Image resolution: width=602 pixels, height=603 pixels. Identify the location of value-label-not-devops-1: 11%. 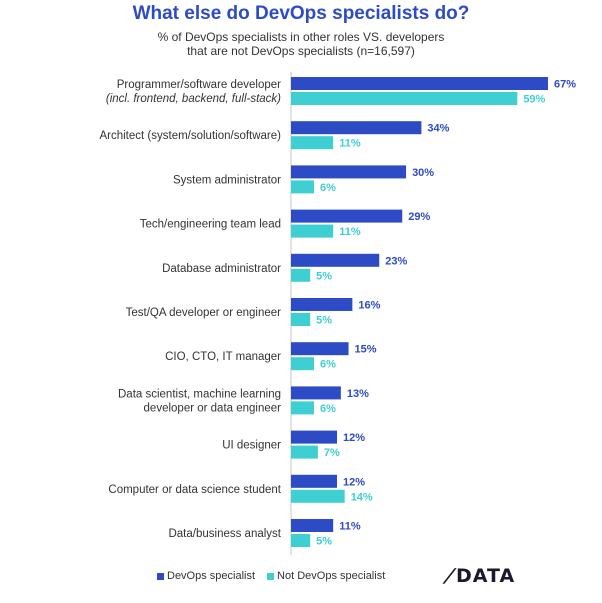
(350, 144).